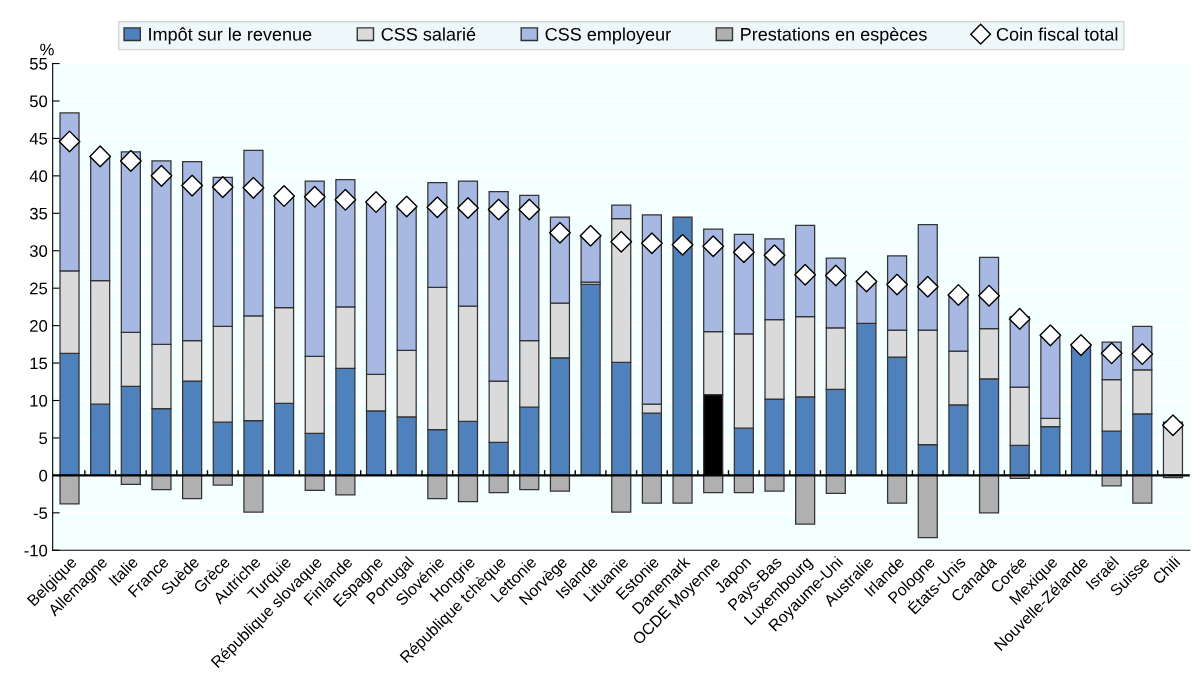 Image resolution: width=1197 pixels, height=676 pixels. Describe the element at coordinates (39, 326) in the screenshot. I see `y-tick-label: 20` at that location.